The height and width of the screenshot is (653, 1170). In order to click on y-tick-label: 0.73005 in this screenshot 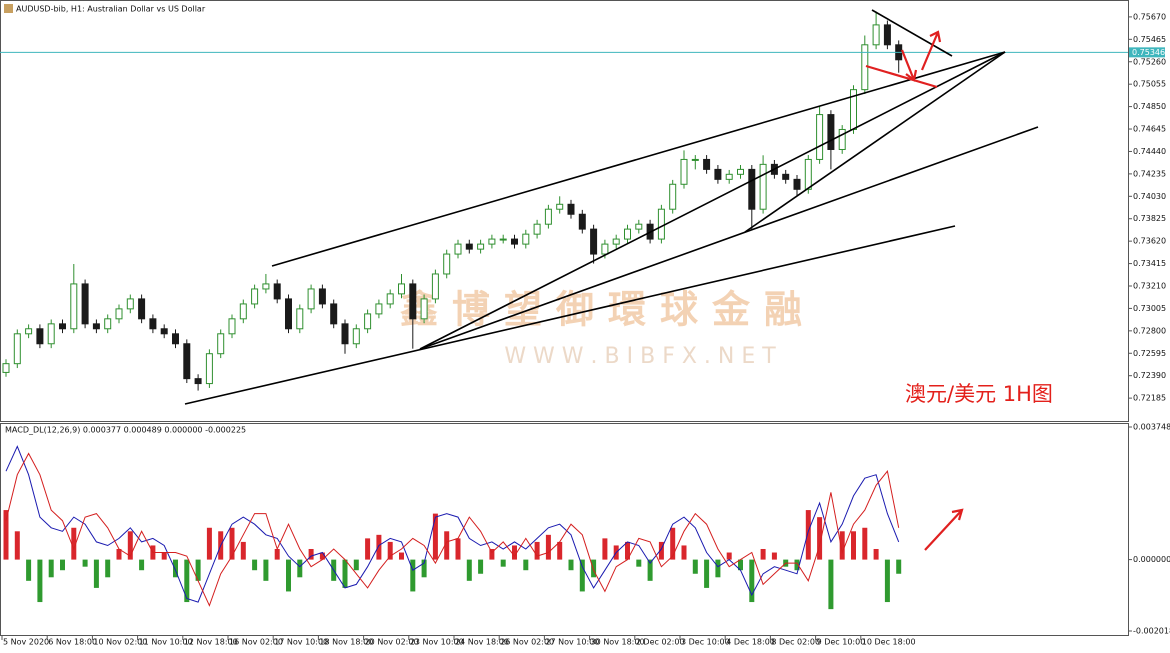, I will do `click(1149, 308)`.